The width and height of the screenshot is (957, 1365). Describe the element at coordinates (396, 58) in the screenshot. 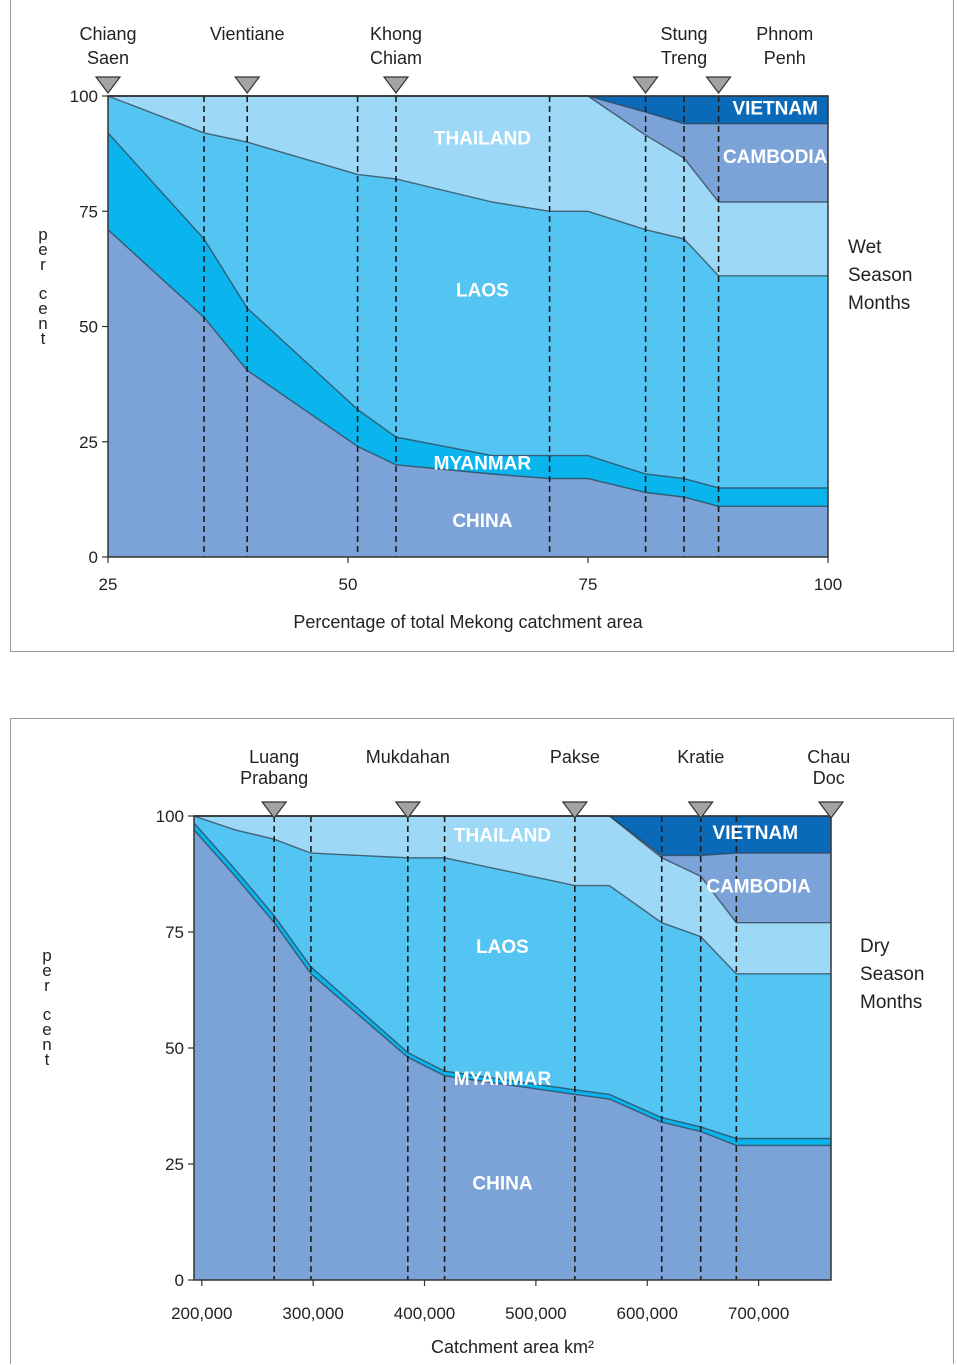

I see `station-name: Chiam` at that location.